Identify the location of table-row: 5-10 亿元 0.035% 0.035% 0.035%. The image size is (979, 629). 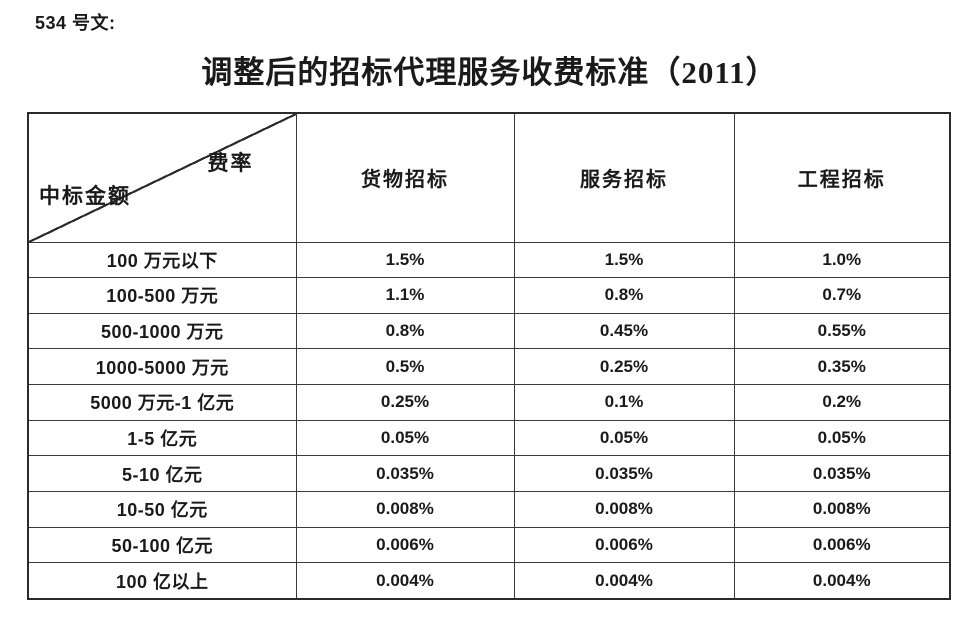
(489, 473).